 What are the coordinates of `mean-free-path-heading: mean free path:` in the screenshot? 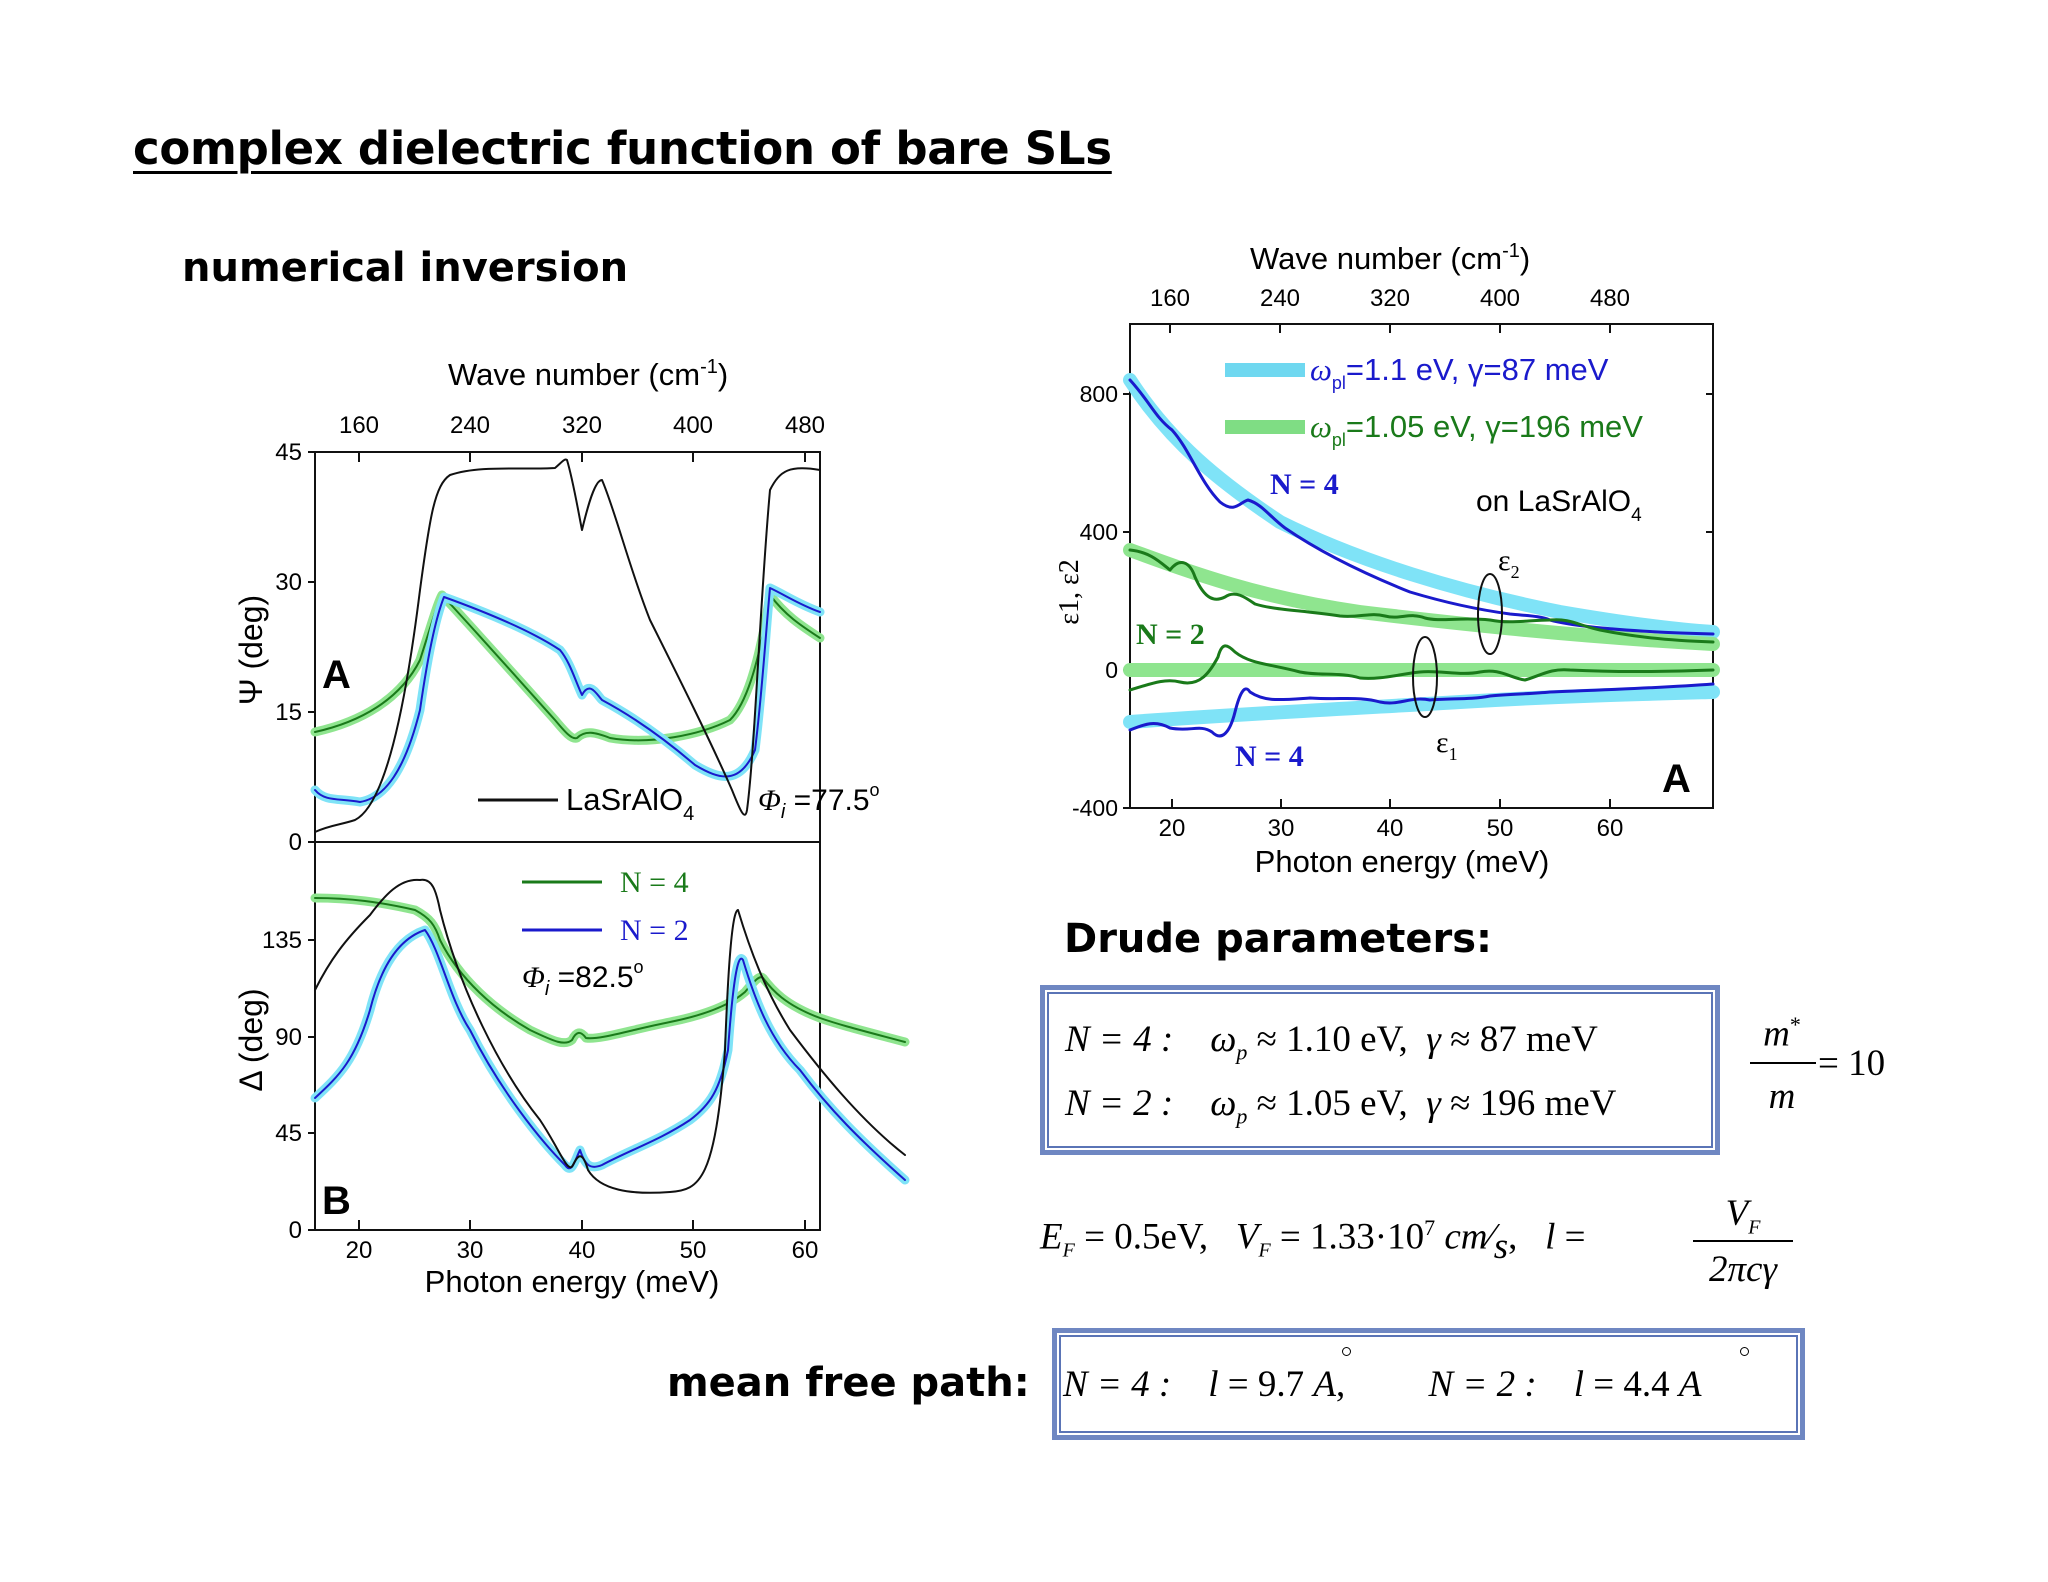 It's located at (848, 1383).